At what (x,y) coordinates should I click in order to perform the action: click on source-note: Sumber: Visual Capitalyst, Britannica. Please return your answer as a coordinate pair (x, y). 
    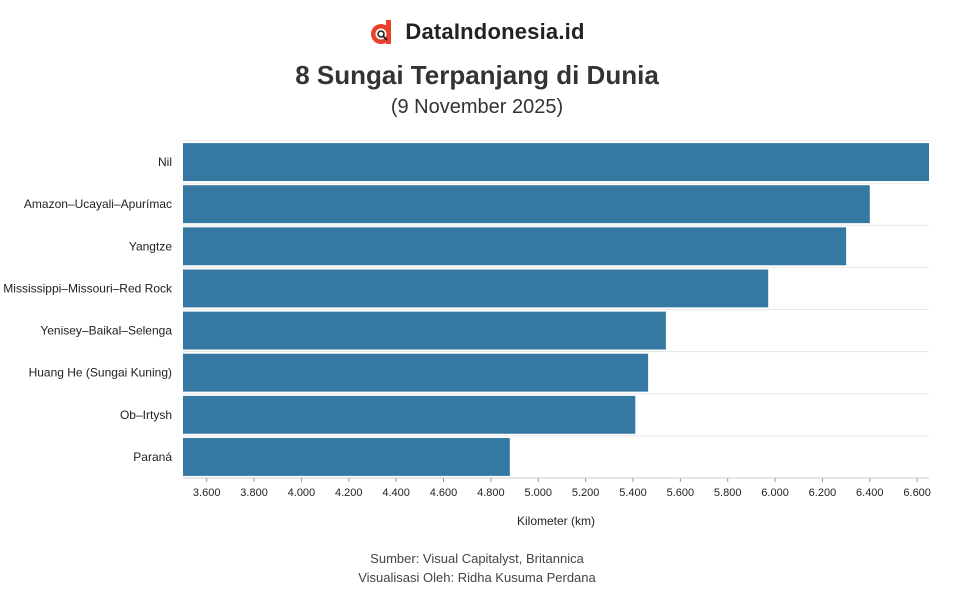
    Looking at the image, I should click on (477, 558).